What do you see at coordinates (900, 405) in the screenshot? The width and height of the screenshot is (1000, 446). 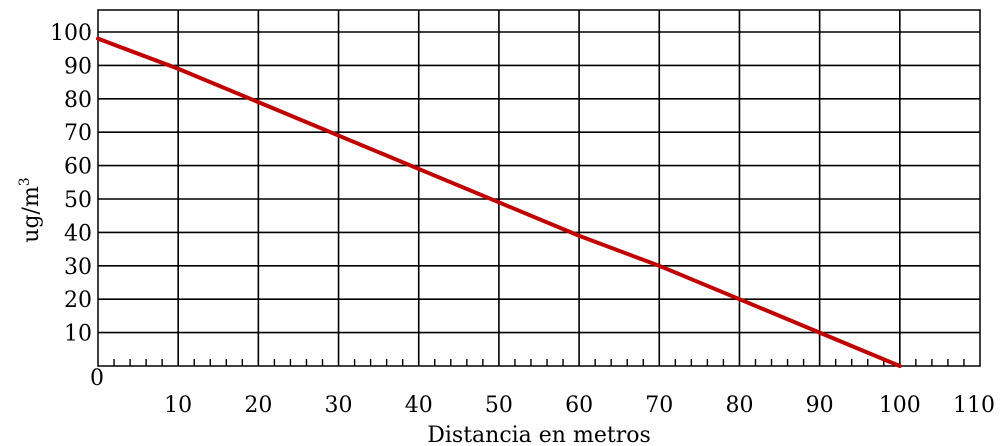 I see `x-tick-label-100: 100` at bounding box center [900, 405].